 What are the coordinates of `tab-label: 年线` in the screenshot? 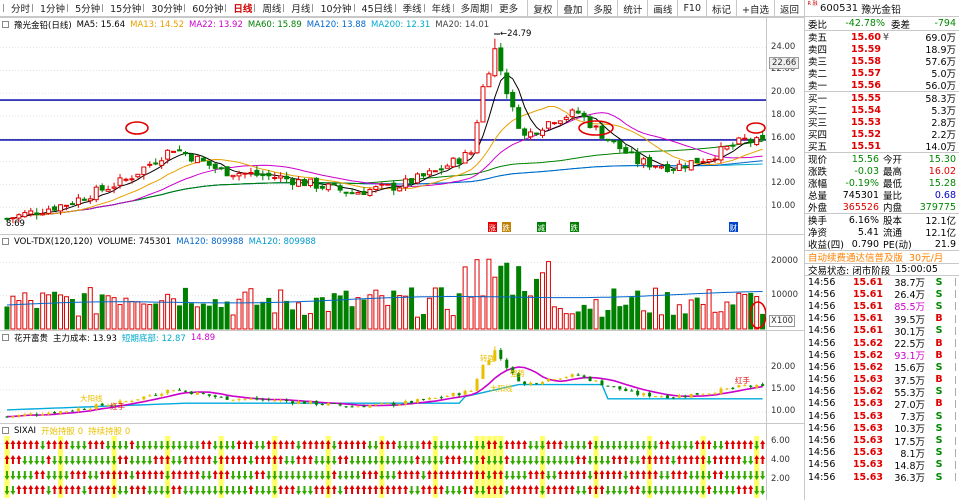 It's located at (441, 9).